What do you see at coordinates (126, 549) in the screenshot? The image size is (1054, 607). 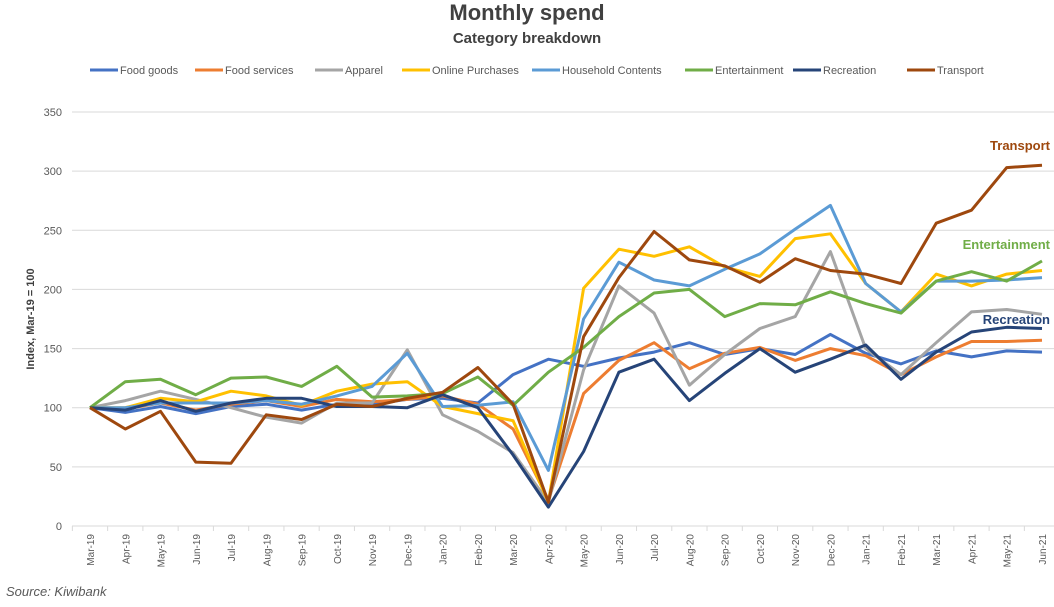 I see `x-tick-label: Apr-19` at bounding box center [126, 549].